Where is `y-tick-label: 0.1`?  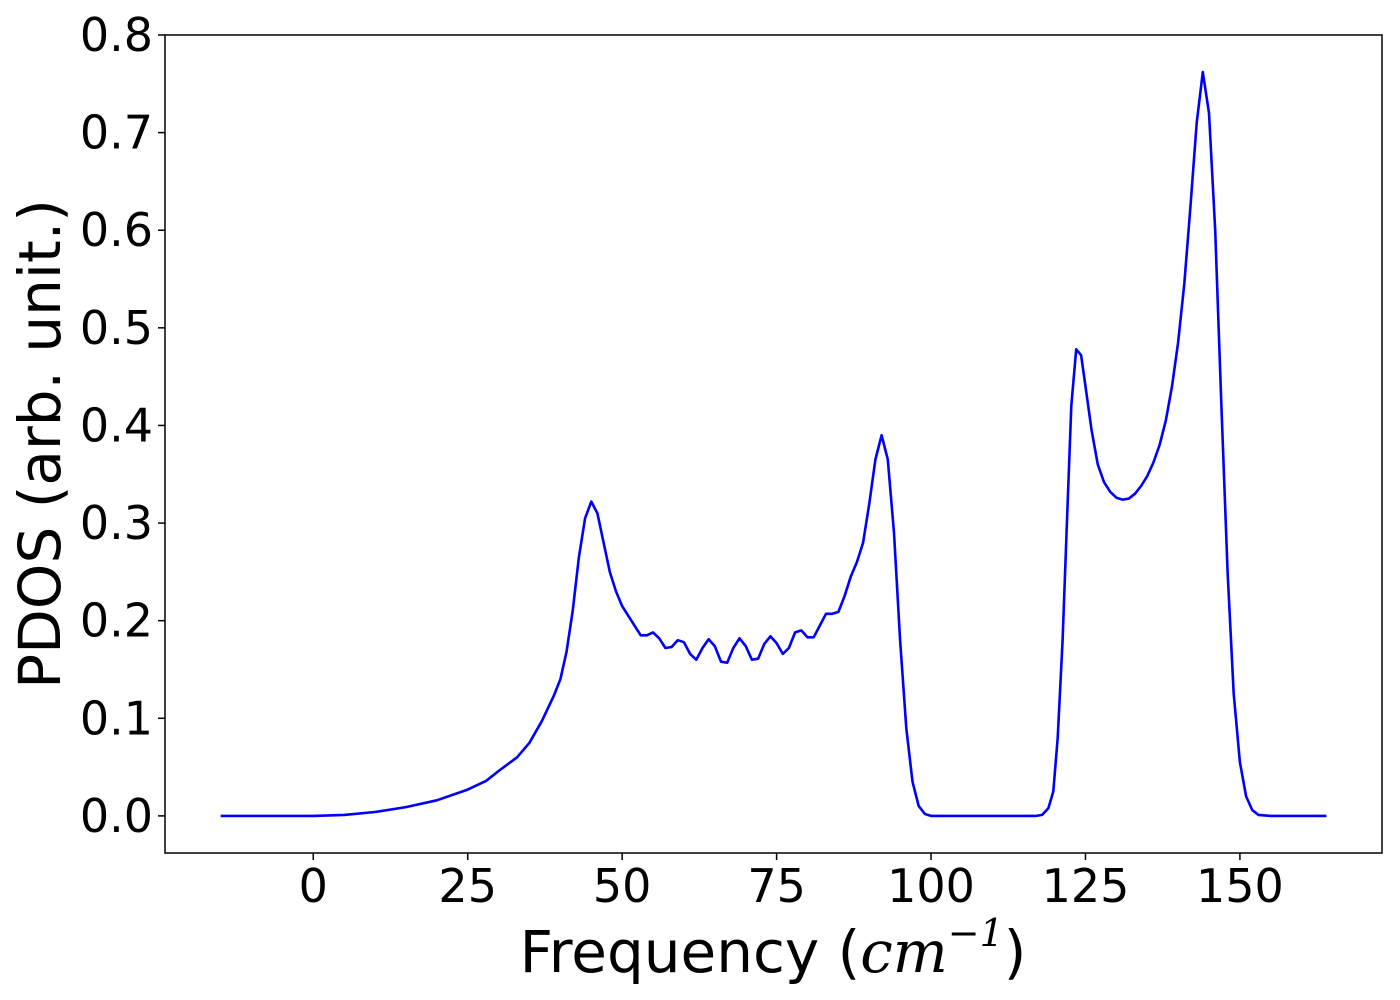
y-tick-label: 0.1 is located at coordinates (116, 718).